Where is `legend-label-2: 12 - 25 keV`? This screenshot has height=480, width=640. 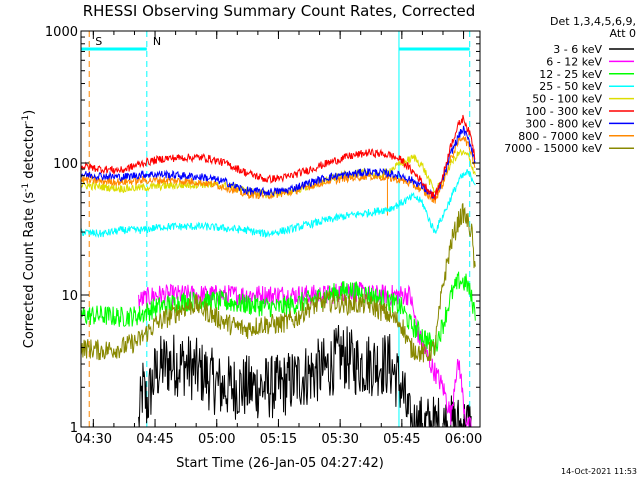
legend-label-2: 12 - 25 keV is located at coordinates (570, 74).